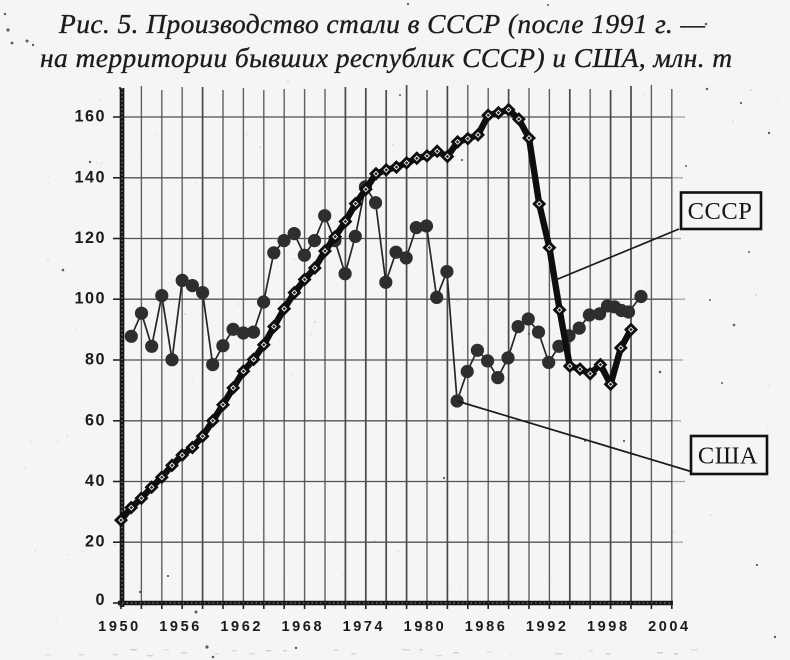  What do you see at coordinates (95, 542) in the screenshot?
I see `svg-text: 20` at bounding box center [95, 542].